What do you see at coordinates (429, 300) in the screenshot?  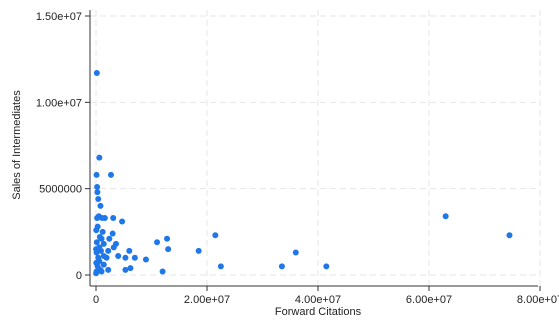 I see `x-tick-label: 6.00e+07` at bounding box center [429, 300].